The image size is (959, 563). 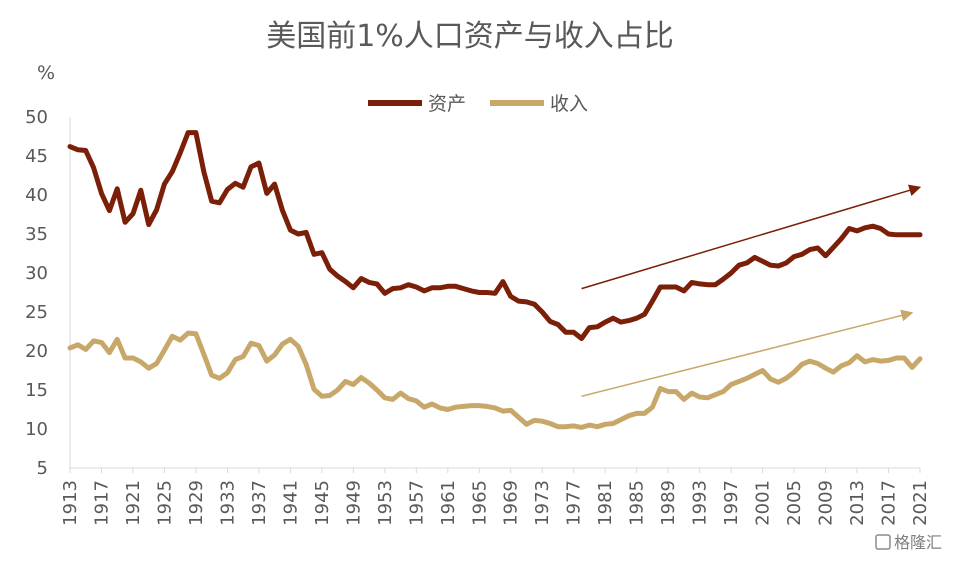 What do you see at coordinates (36, 429) in the screenshot?
I see `y-tick-label: 10` at bounding box center [36, 429].